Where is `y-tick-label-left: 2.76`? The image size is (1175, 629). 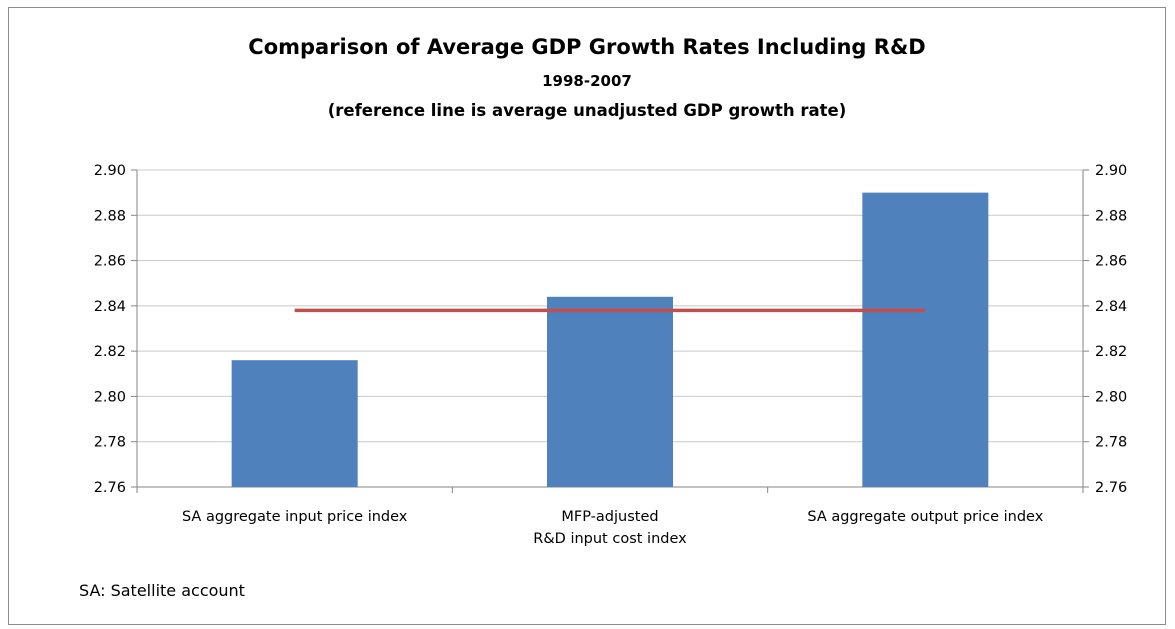 y-tick-label-left: 2.76 is located at coordinates (110, 488).